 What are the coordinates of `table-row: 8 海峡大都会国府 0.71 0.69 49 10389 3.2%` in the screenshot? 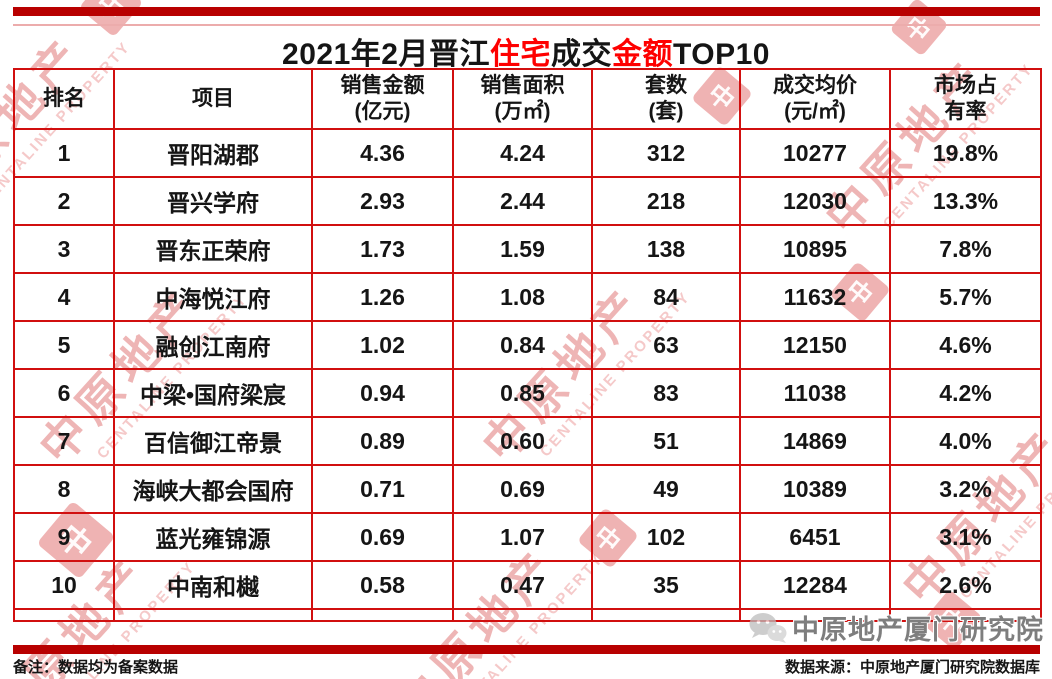 It's located at (527, 489).